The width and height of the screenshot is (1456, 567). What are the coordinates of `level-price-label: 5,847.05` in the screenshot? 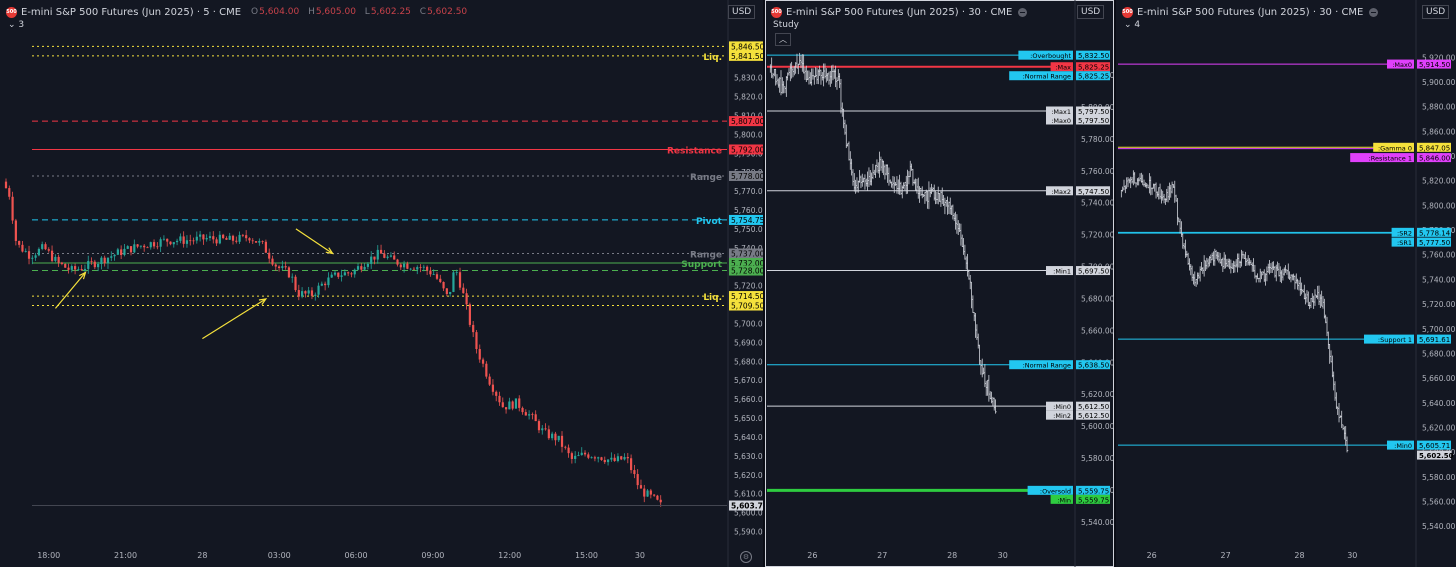 It's located at (1434, 148).